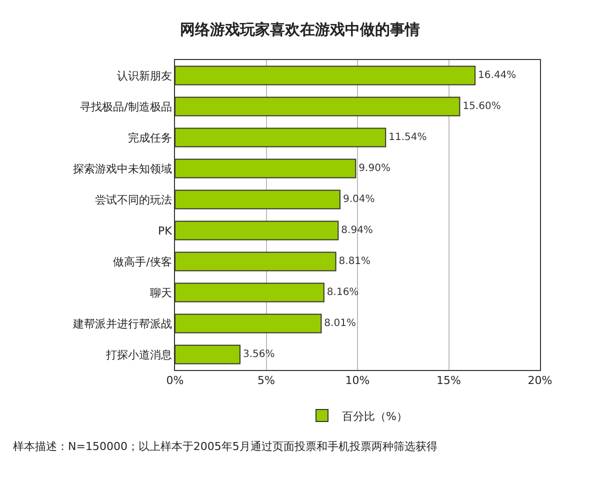 The height and width of the screenshot is (480, 600). What do you see at coordinates (225, 446) in the screenshot?
I see `text: 样本描述：N=150000；以上样本于2005年5月通过页面投票和手机投票两种筛选获得` at bounding box center [225, 446].